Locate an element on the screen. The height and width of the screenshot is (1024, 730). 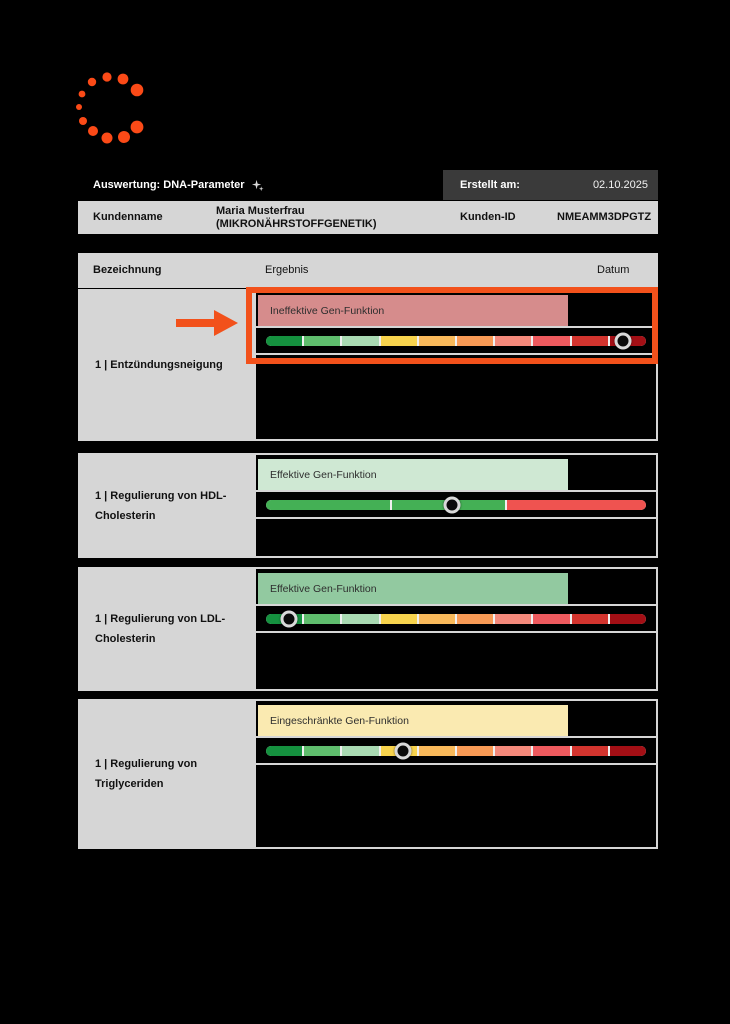
page-title-text: Auswertung: DNA-Parameter is located at coordinates (169, 185).